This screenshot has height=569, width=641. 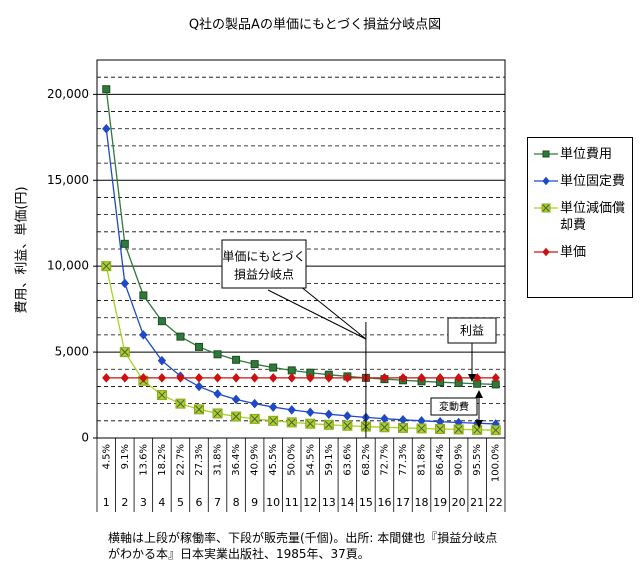 I want to click on y-tick-label: 10,000, so click(x=68, y=266).